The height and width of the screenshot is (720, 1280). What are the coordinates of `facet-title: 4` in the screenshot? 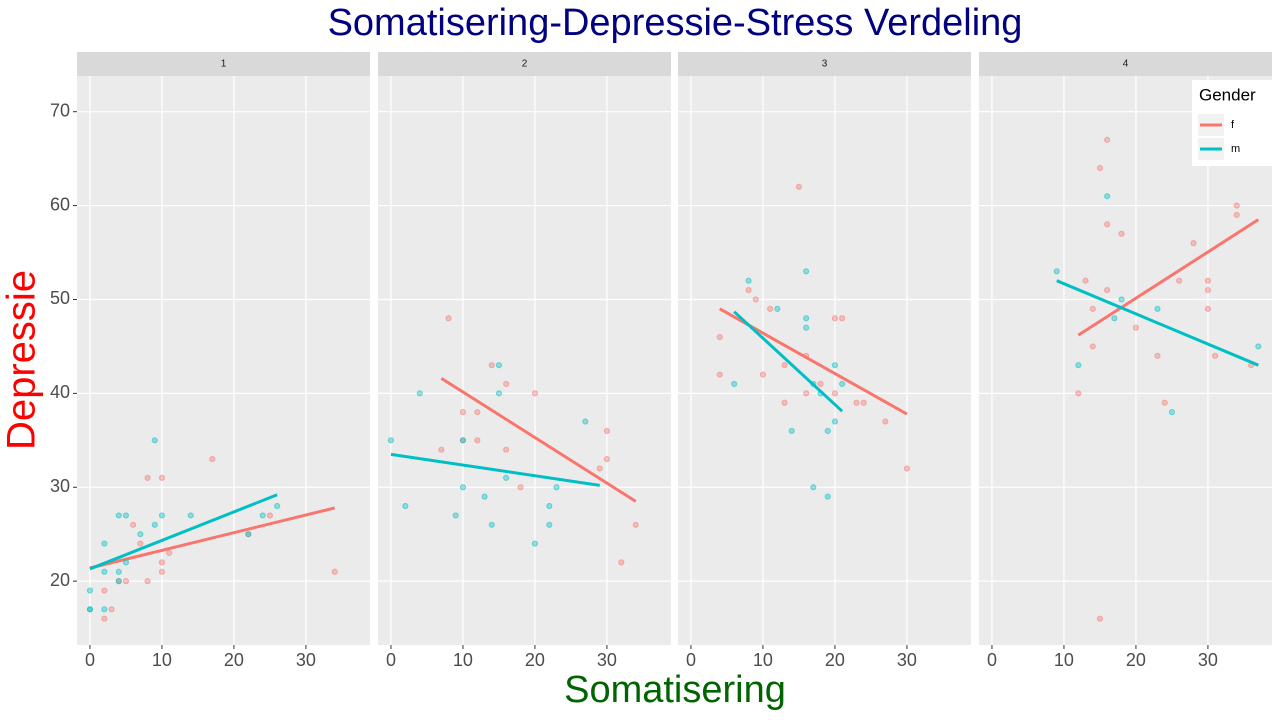 It's located at (1126, 64).